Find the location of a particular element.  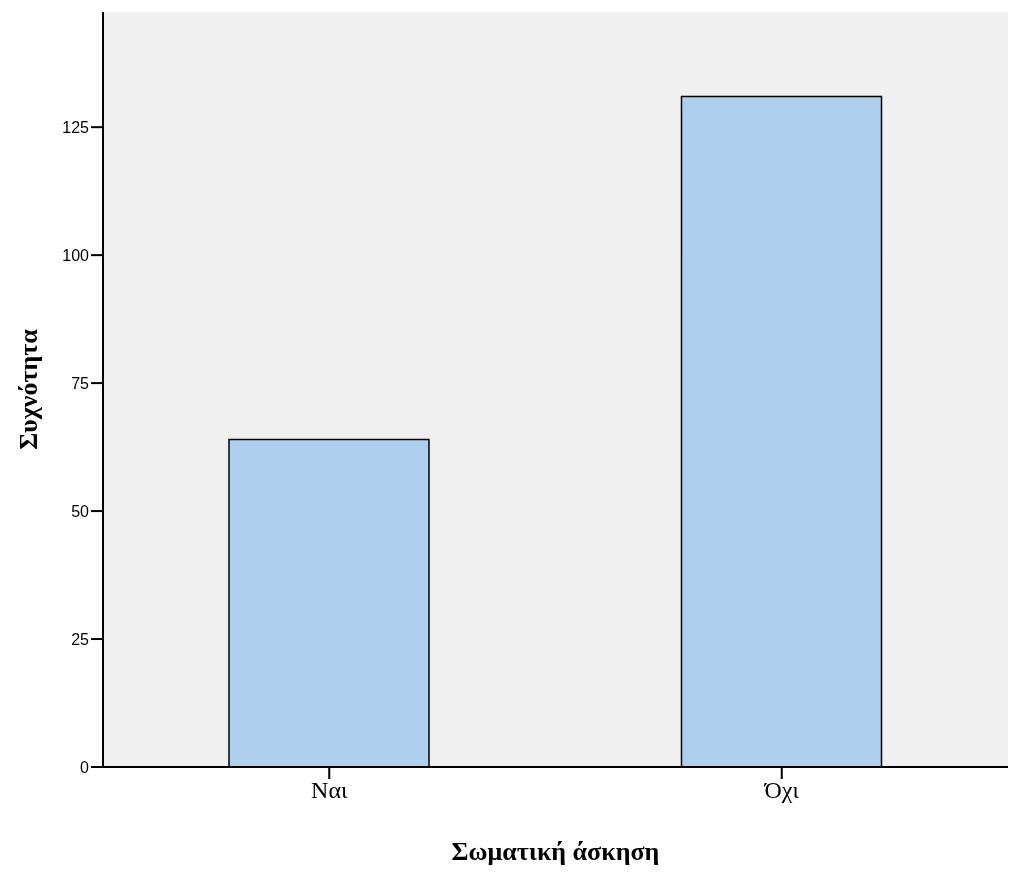

y-tick-label: 25 is located at coordinates (80, 639).